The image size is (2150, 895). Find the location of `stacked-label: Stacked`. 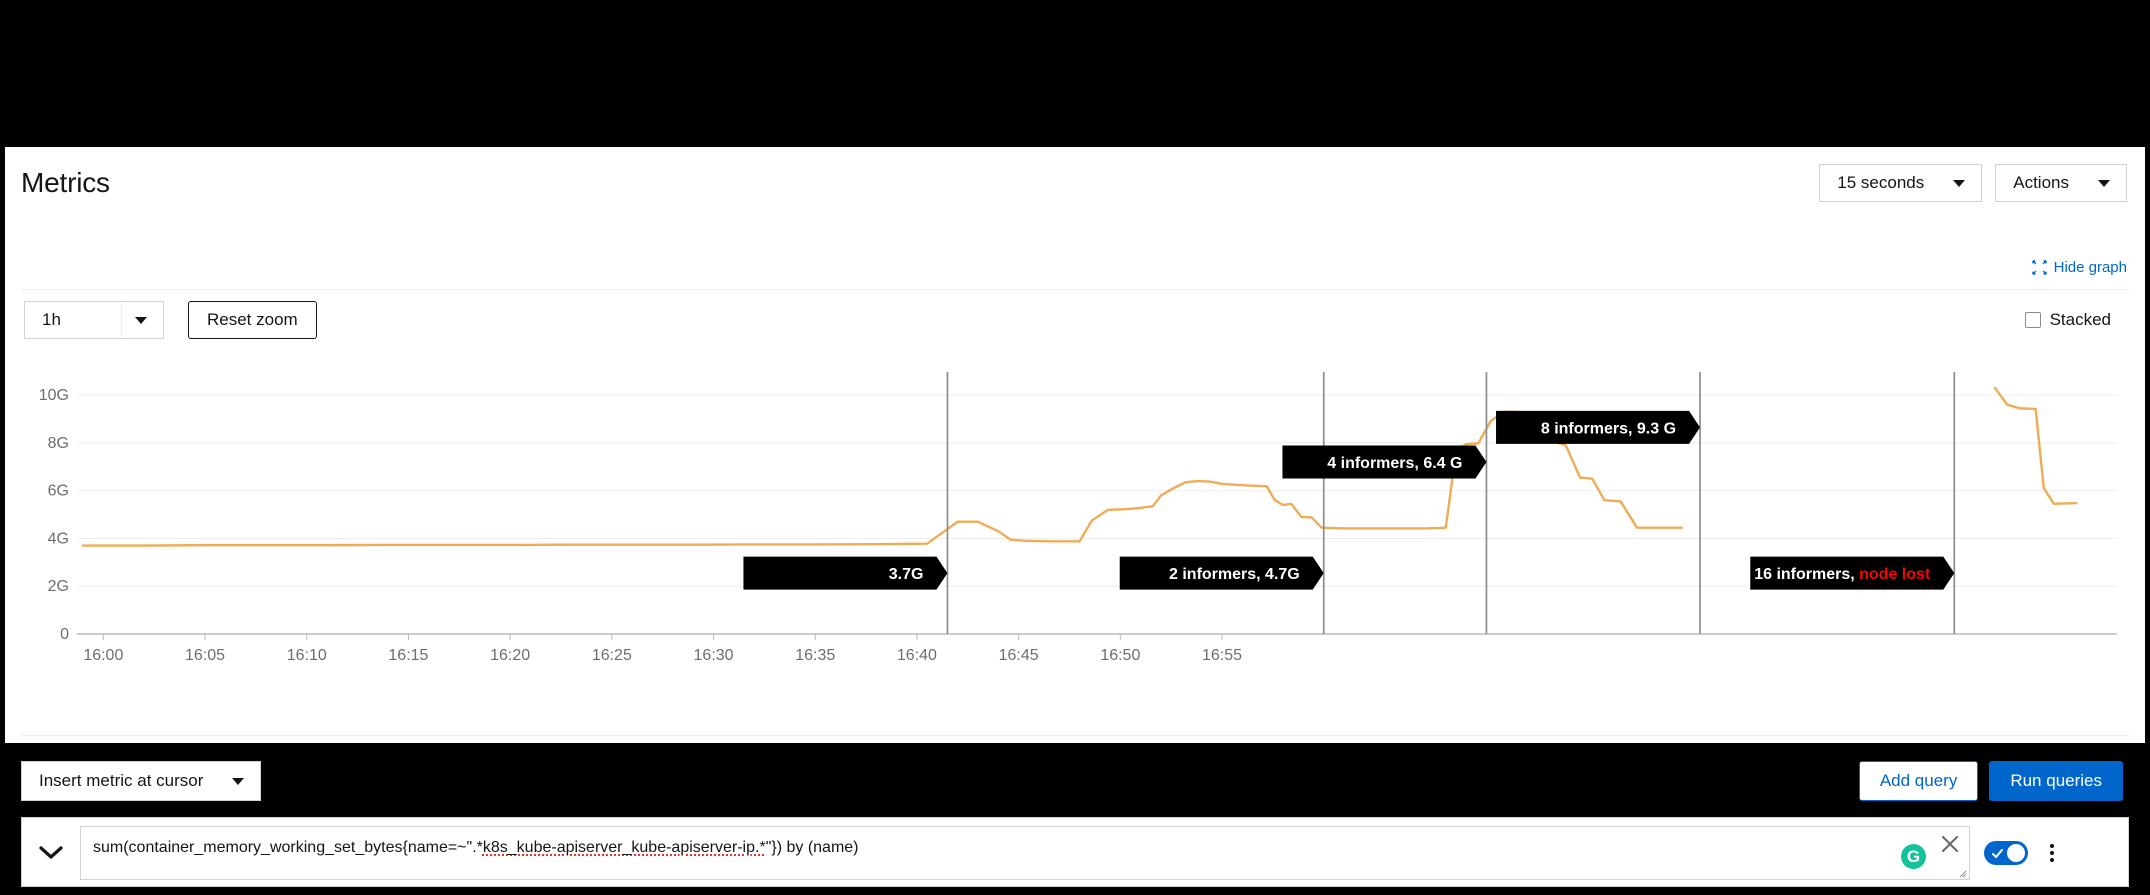

stacked-label: Stacked is located at coordinates (2080, 319).